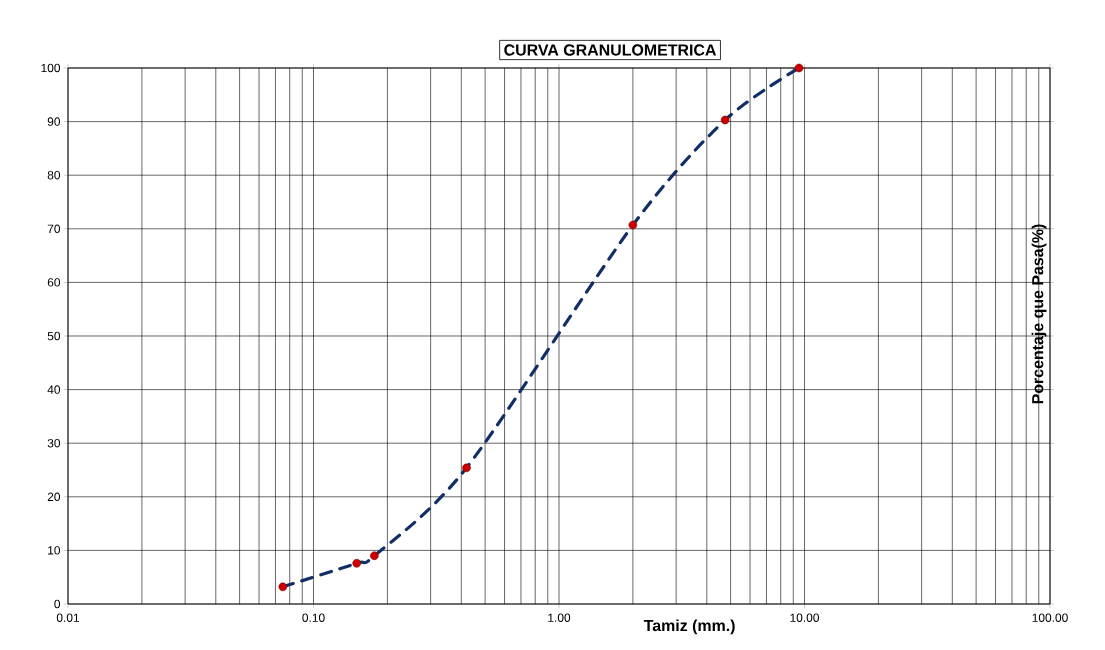 The width and height of the screenshot is (1105, 650). I want to click on y-tick-label: 40, so click(54, 389).